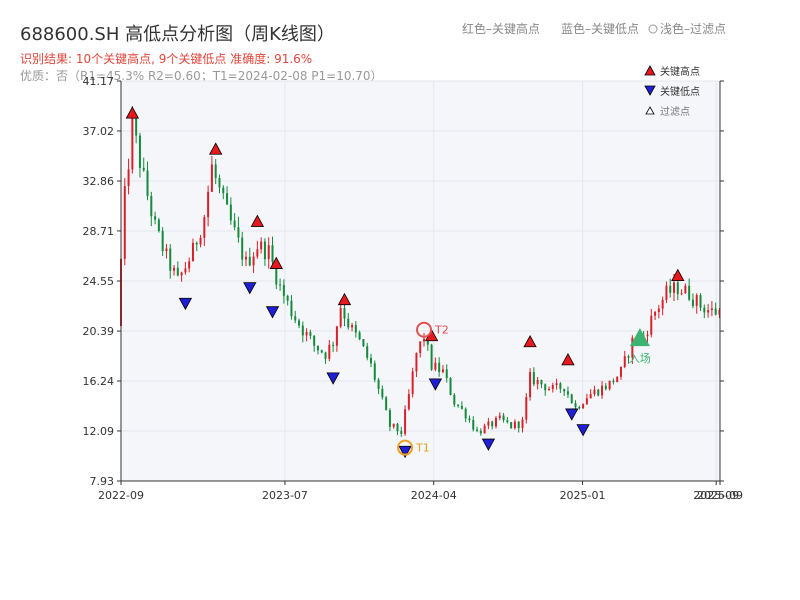 This screenshot has height=600, width=800. Describe the element at coordinates (672, 91) in the screenshot. I see `plot-legend: 关键高点 关键低点 过滤点` at that location.